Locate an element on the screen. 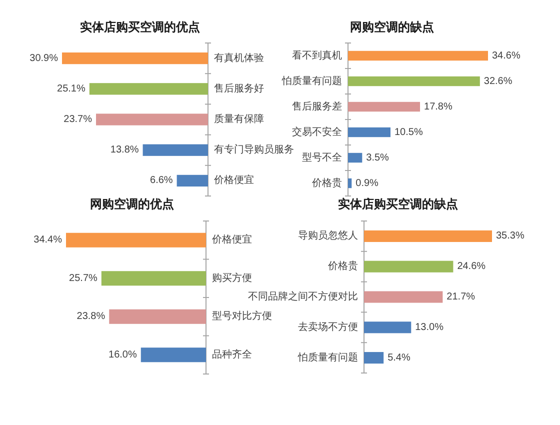  category-label: 品种齐全 is located at coordinates (232, 354).